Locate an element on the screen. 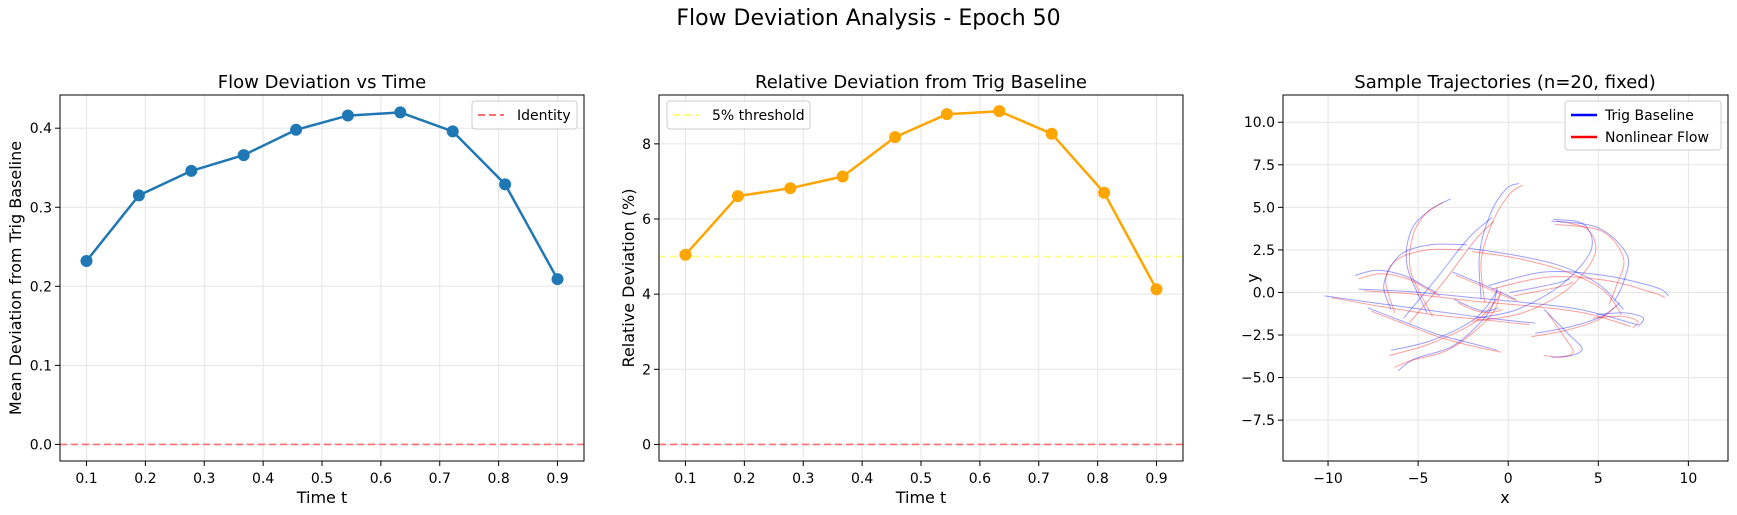 This screenshot has width=1737, height=515. y-tick-labels: 0 2 4 6 8 is located at coordinates (650, 295).